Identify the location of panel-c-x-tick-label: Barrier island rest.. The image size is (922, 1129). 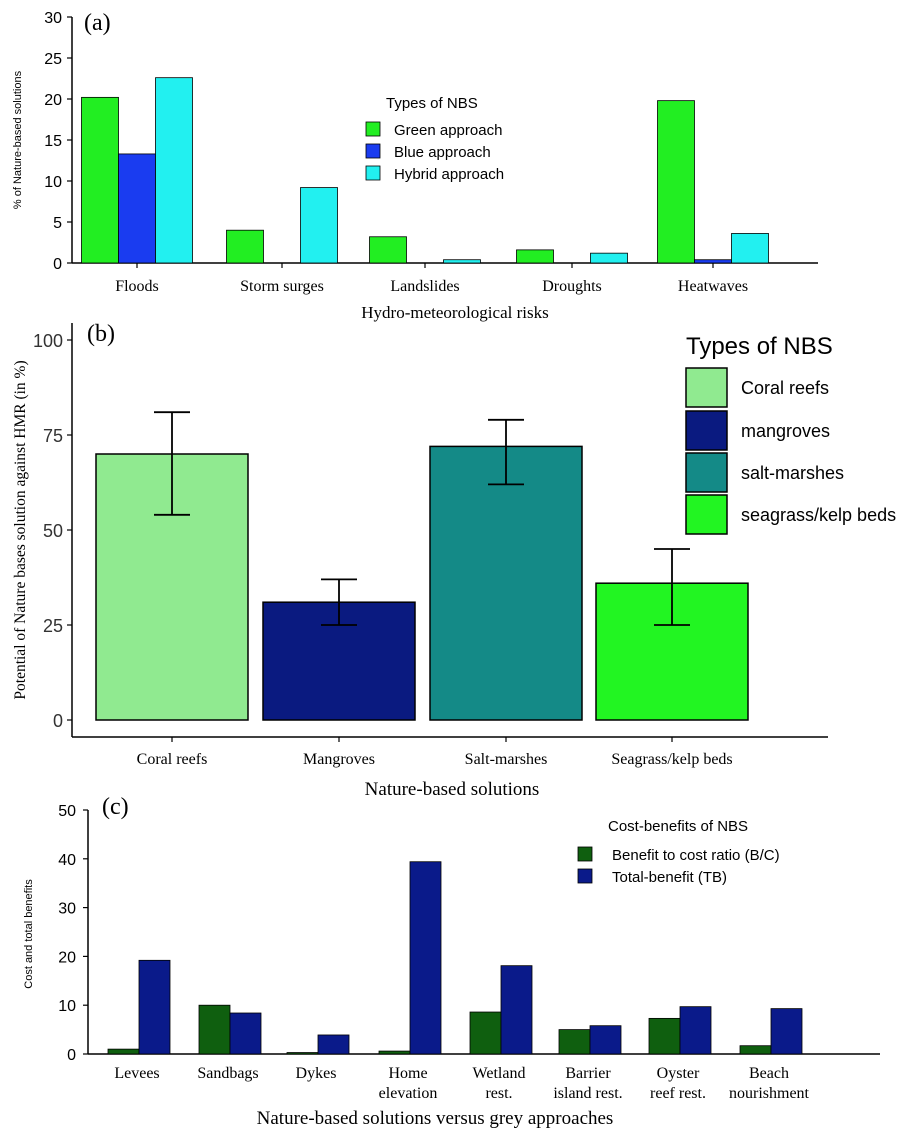
(587, 1083).